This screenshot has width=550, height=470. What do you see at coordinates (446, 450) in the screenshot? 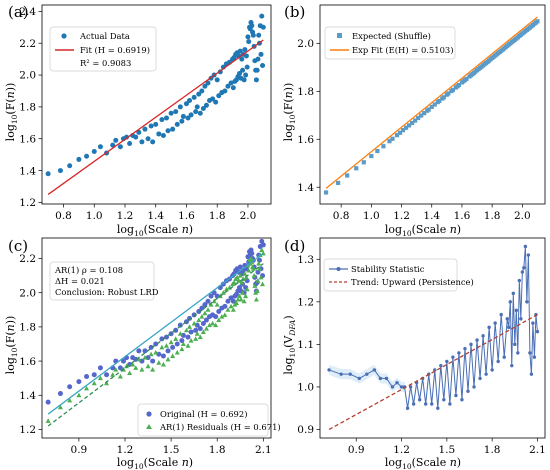
I see `panel-d-xtick-label: 1.5` at bounding box center [446, 450].